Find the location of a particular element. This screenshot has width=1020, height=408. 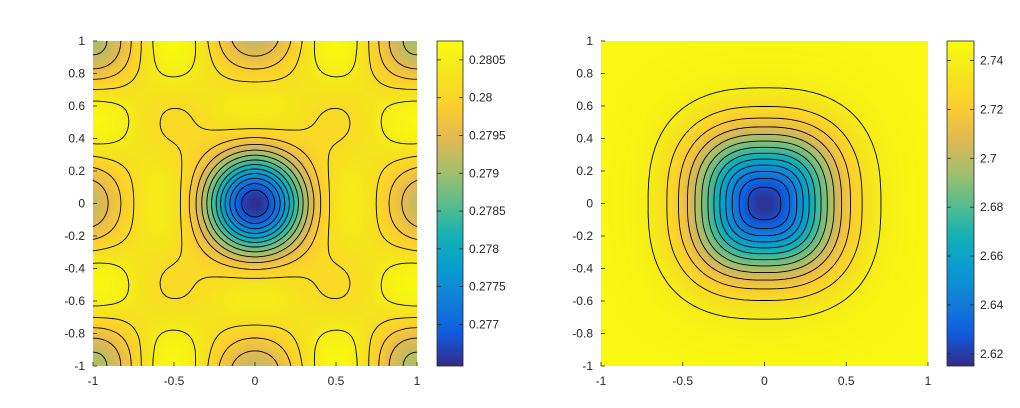

colorbar-tick-label: 2.72 is located at coordinates (992, 109).